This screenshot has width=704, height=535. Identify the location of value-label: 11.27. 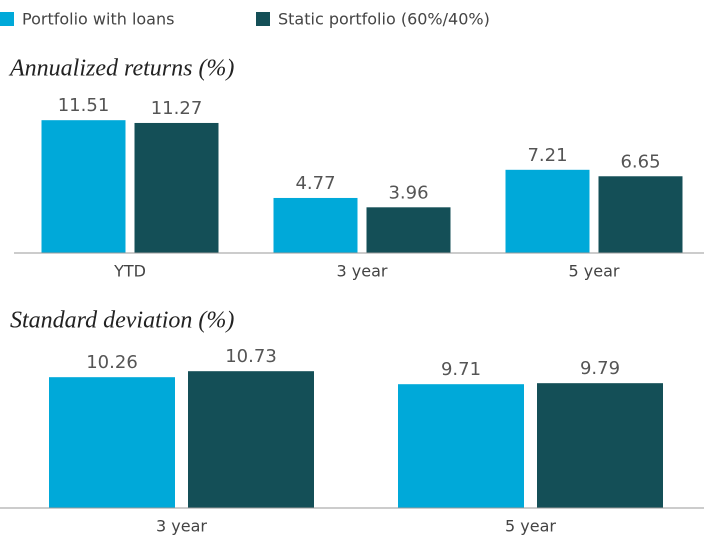
(177, 108).